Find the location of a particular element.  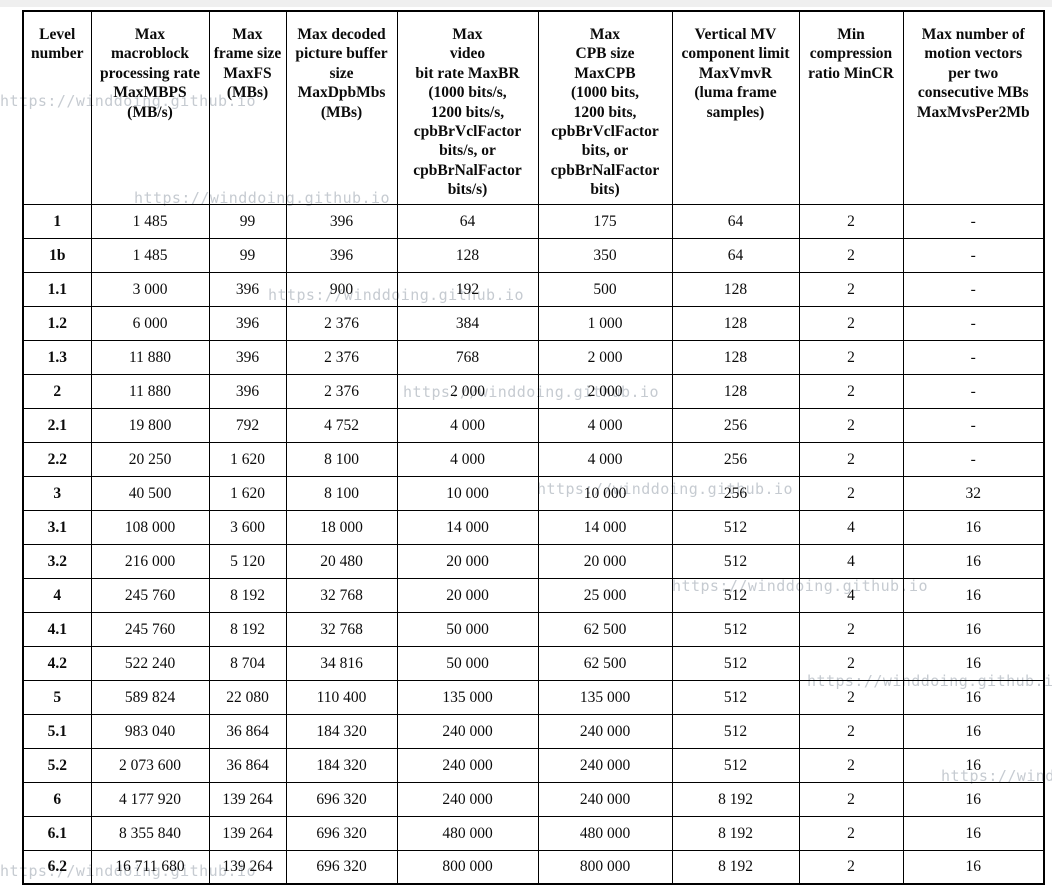

table-row-level-2.1: 2.1 19 800 792 4 752 4 000 4 000 256 2- is located at coordinates (533, 425).